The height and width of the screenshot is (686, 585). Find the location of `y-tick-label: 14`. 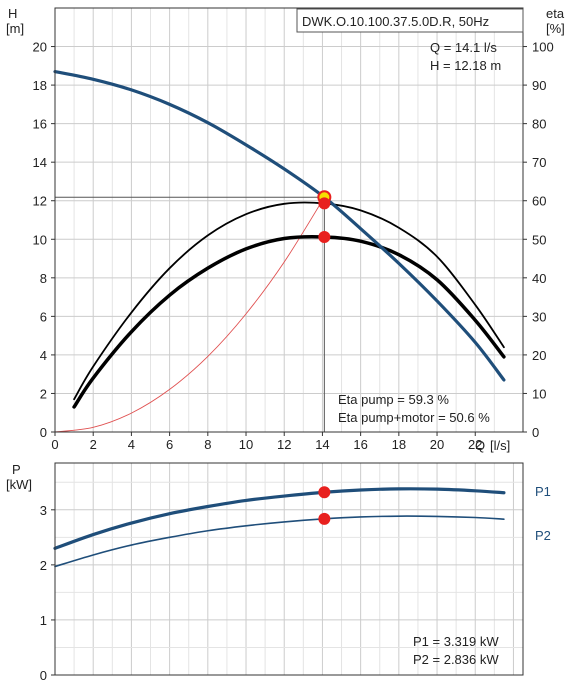

y-tick-label: 14 is located at coordinates (40, 162).